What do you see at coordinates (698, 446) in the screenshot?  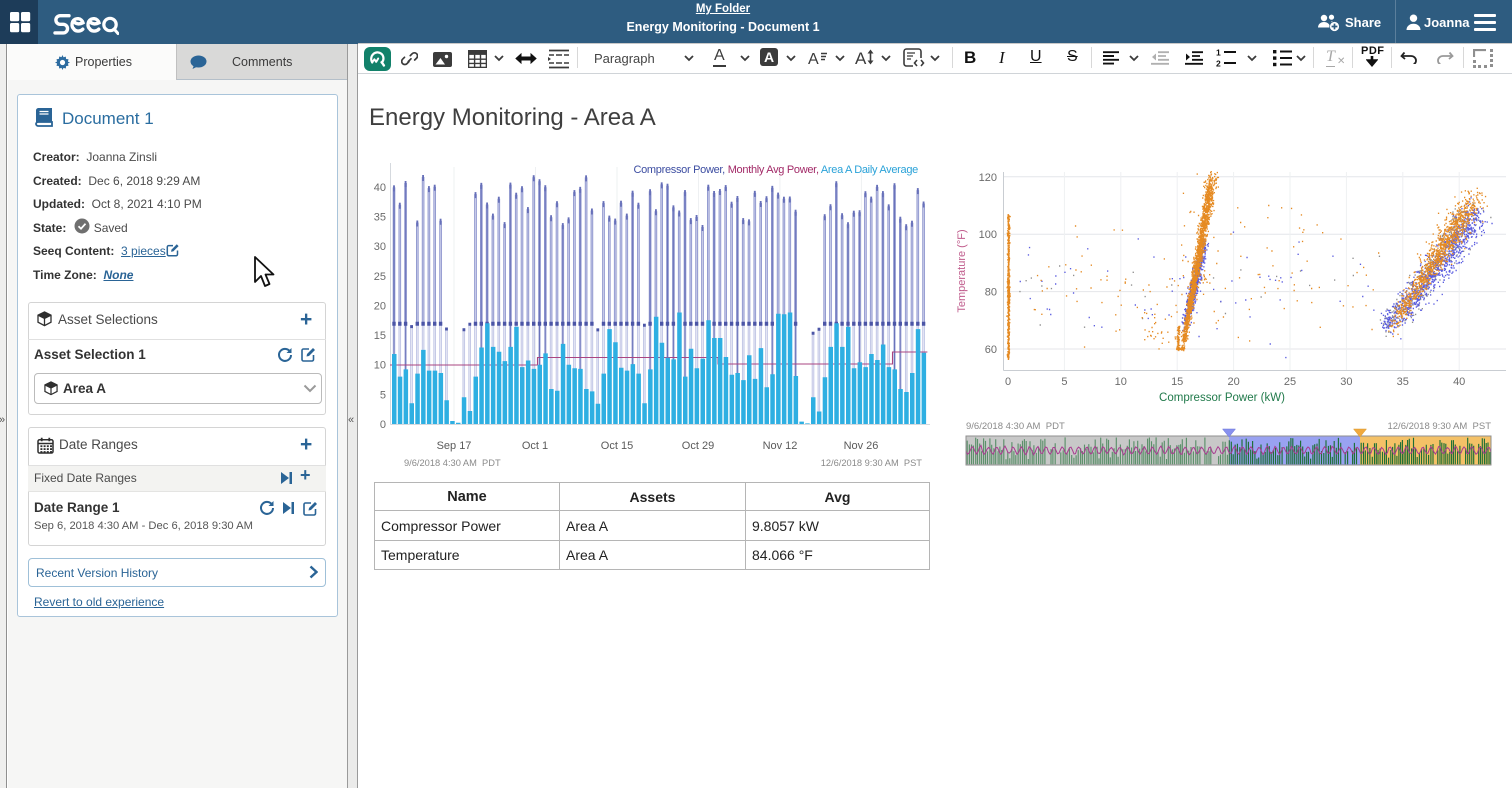 I see `svg-text: Oct 29` at bounding box center [698, 446].